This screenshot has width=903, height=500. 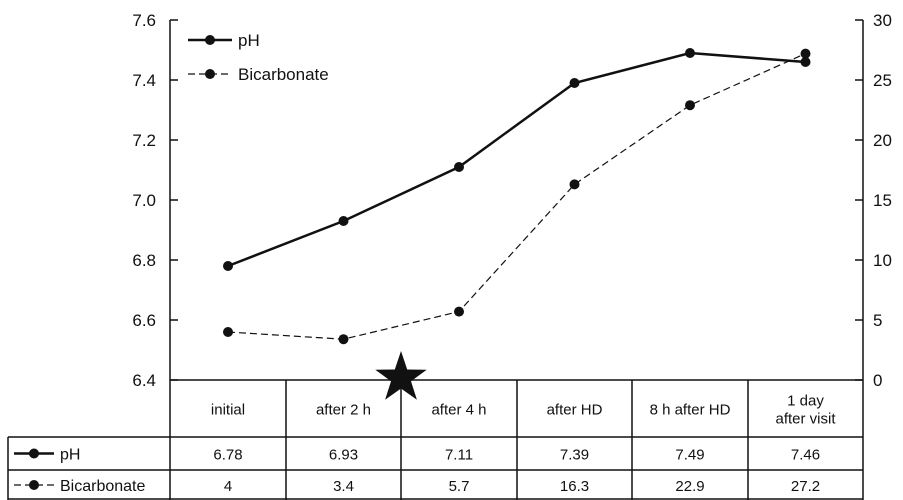 I want to click on left-tick-label: 6.6, so click(x=144, y=320).